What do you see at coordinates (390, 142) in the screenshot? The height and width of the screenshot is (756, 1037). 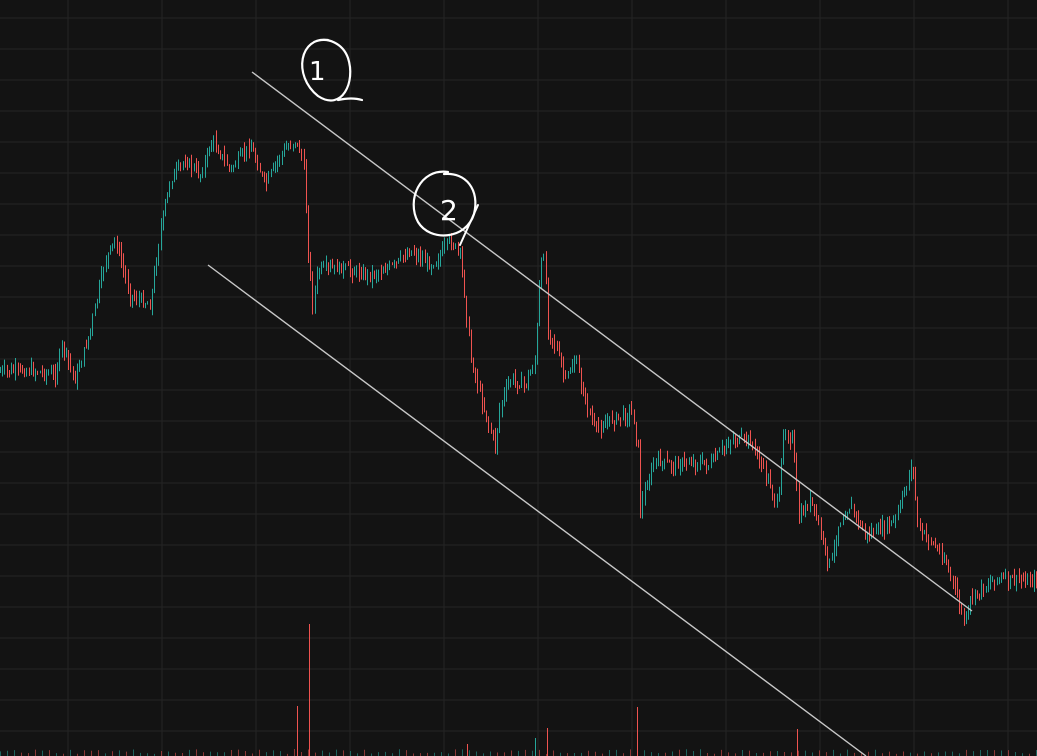 I see `hand-annotations: 12` at bounding box center [390, 142].